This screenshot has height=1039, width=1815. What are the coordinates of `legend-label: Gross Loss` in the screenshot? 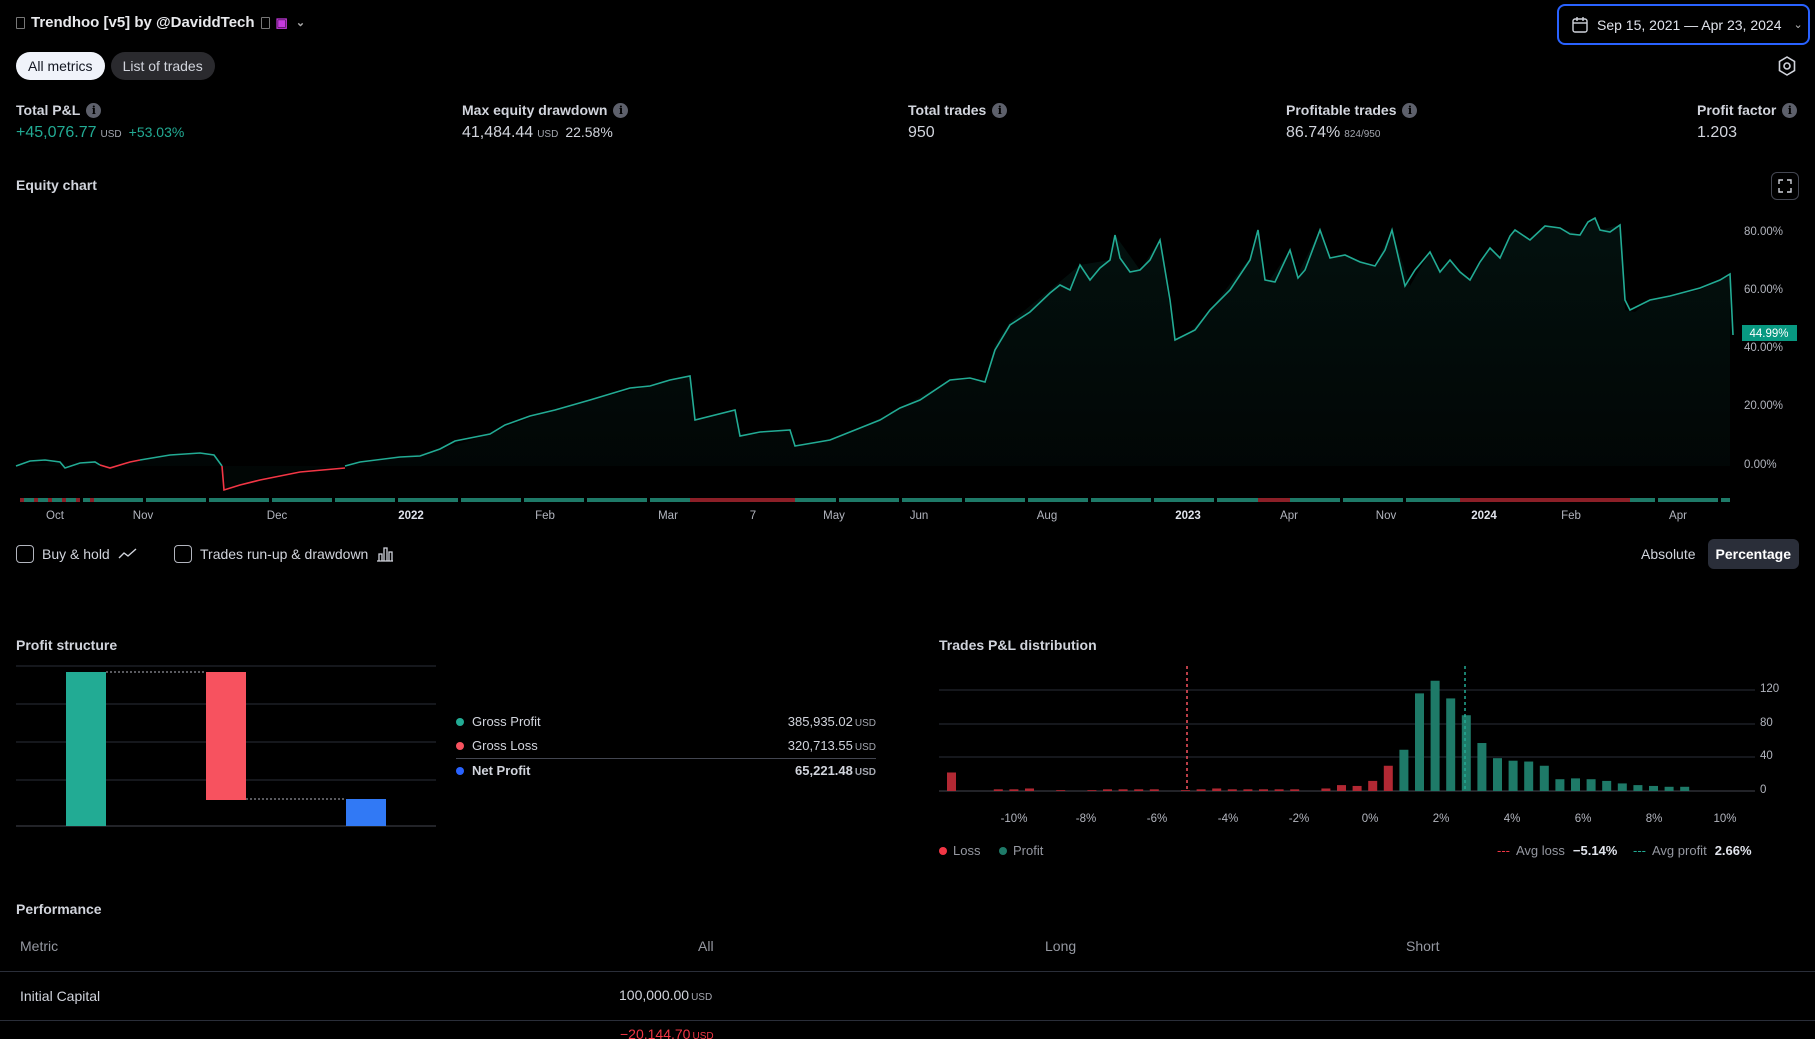 It's located at (505, 745).